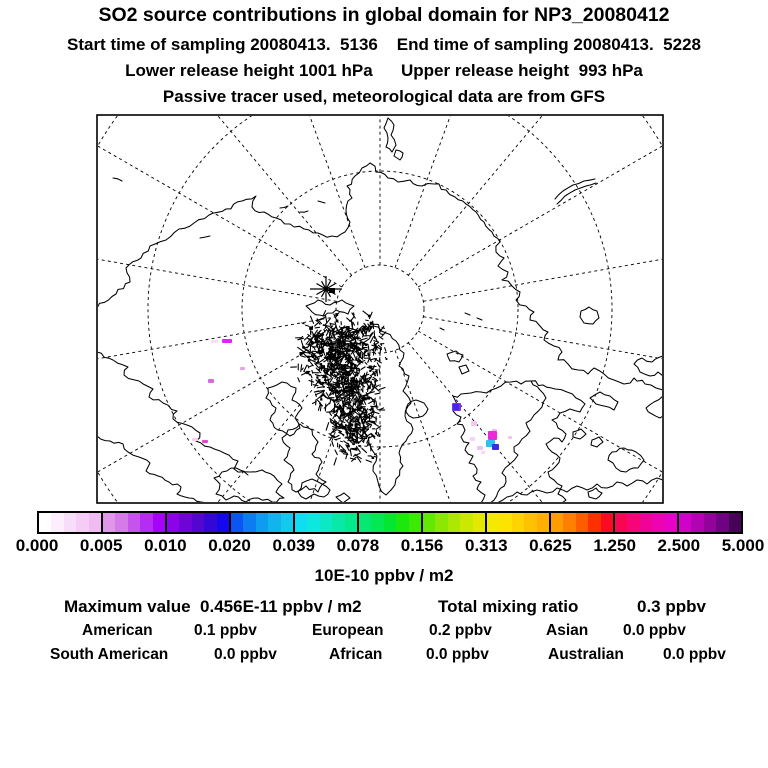  What do you see at coordinates (326, 289) in the screenshot?
I see `np3-station-marker` at bounding box center [326, 289].